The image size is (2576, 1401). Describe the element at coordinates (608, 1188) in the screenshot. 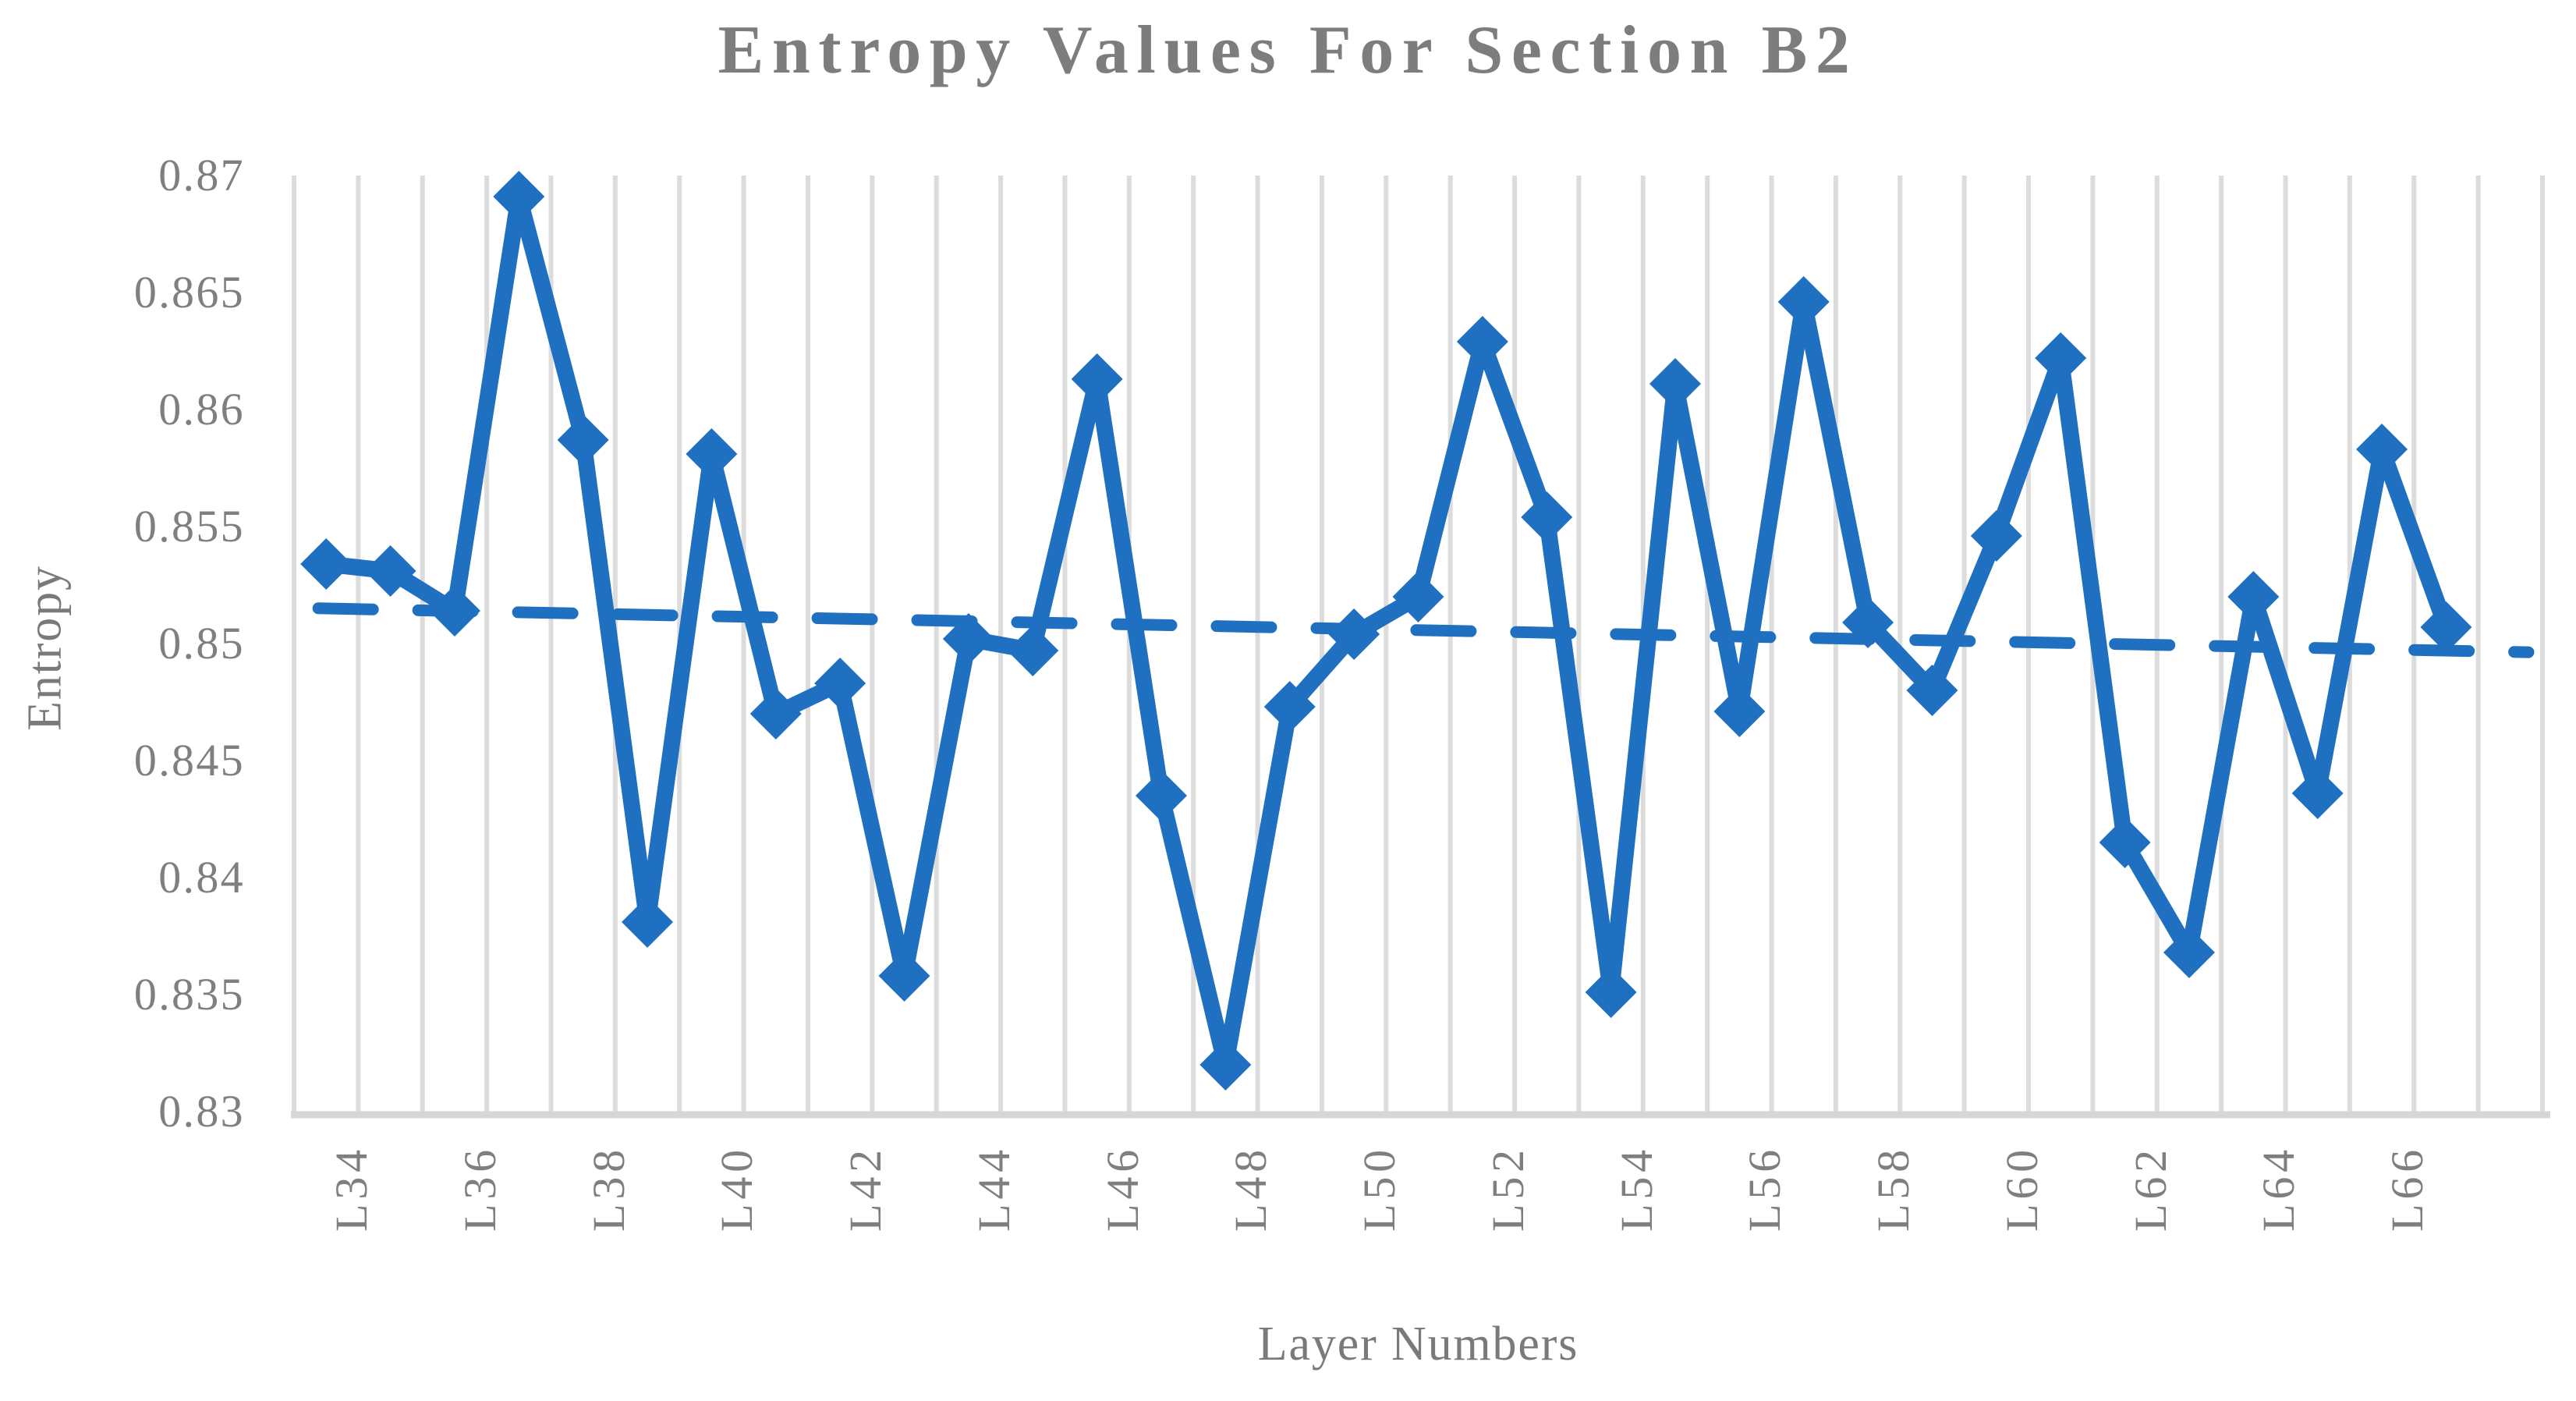

I see `x-tick-label: L38` at that location.